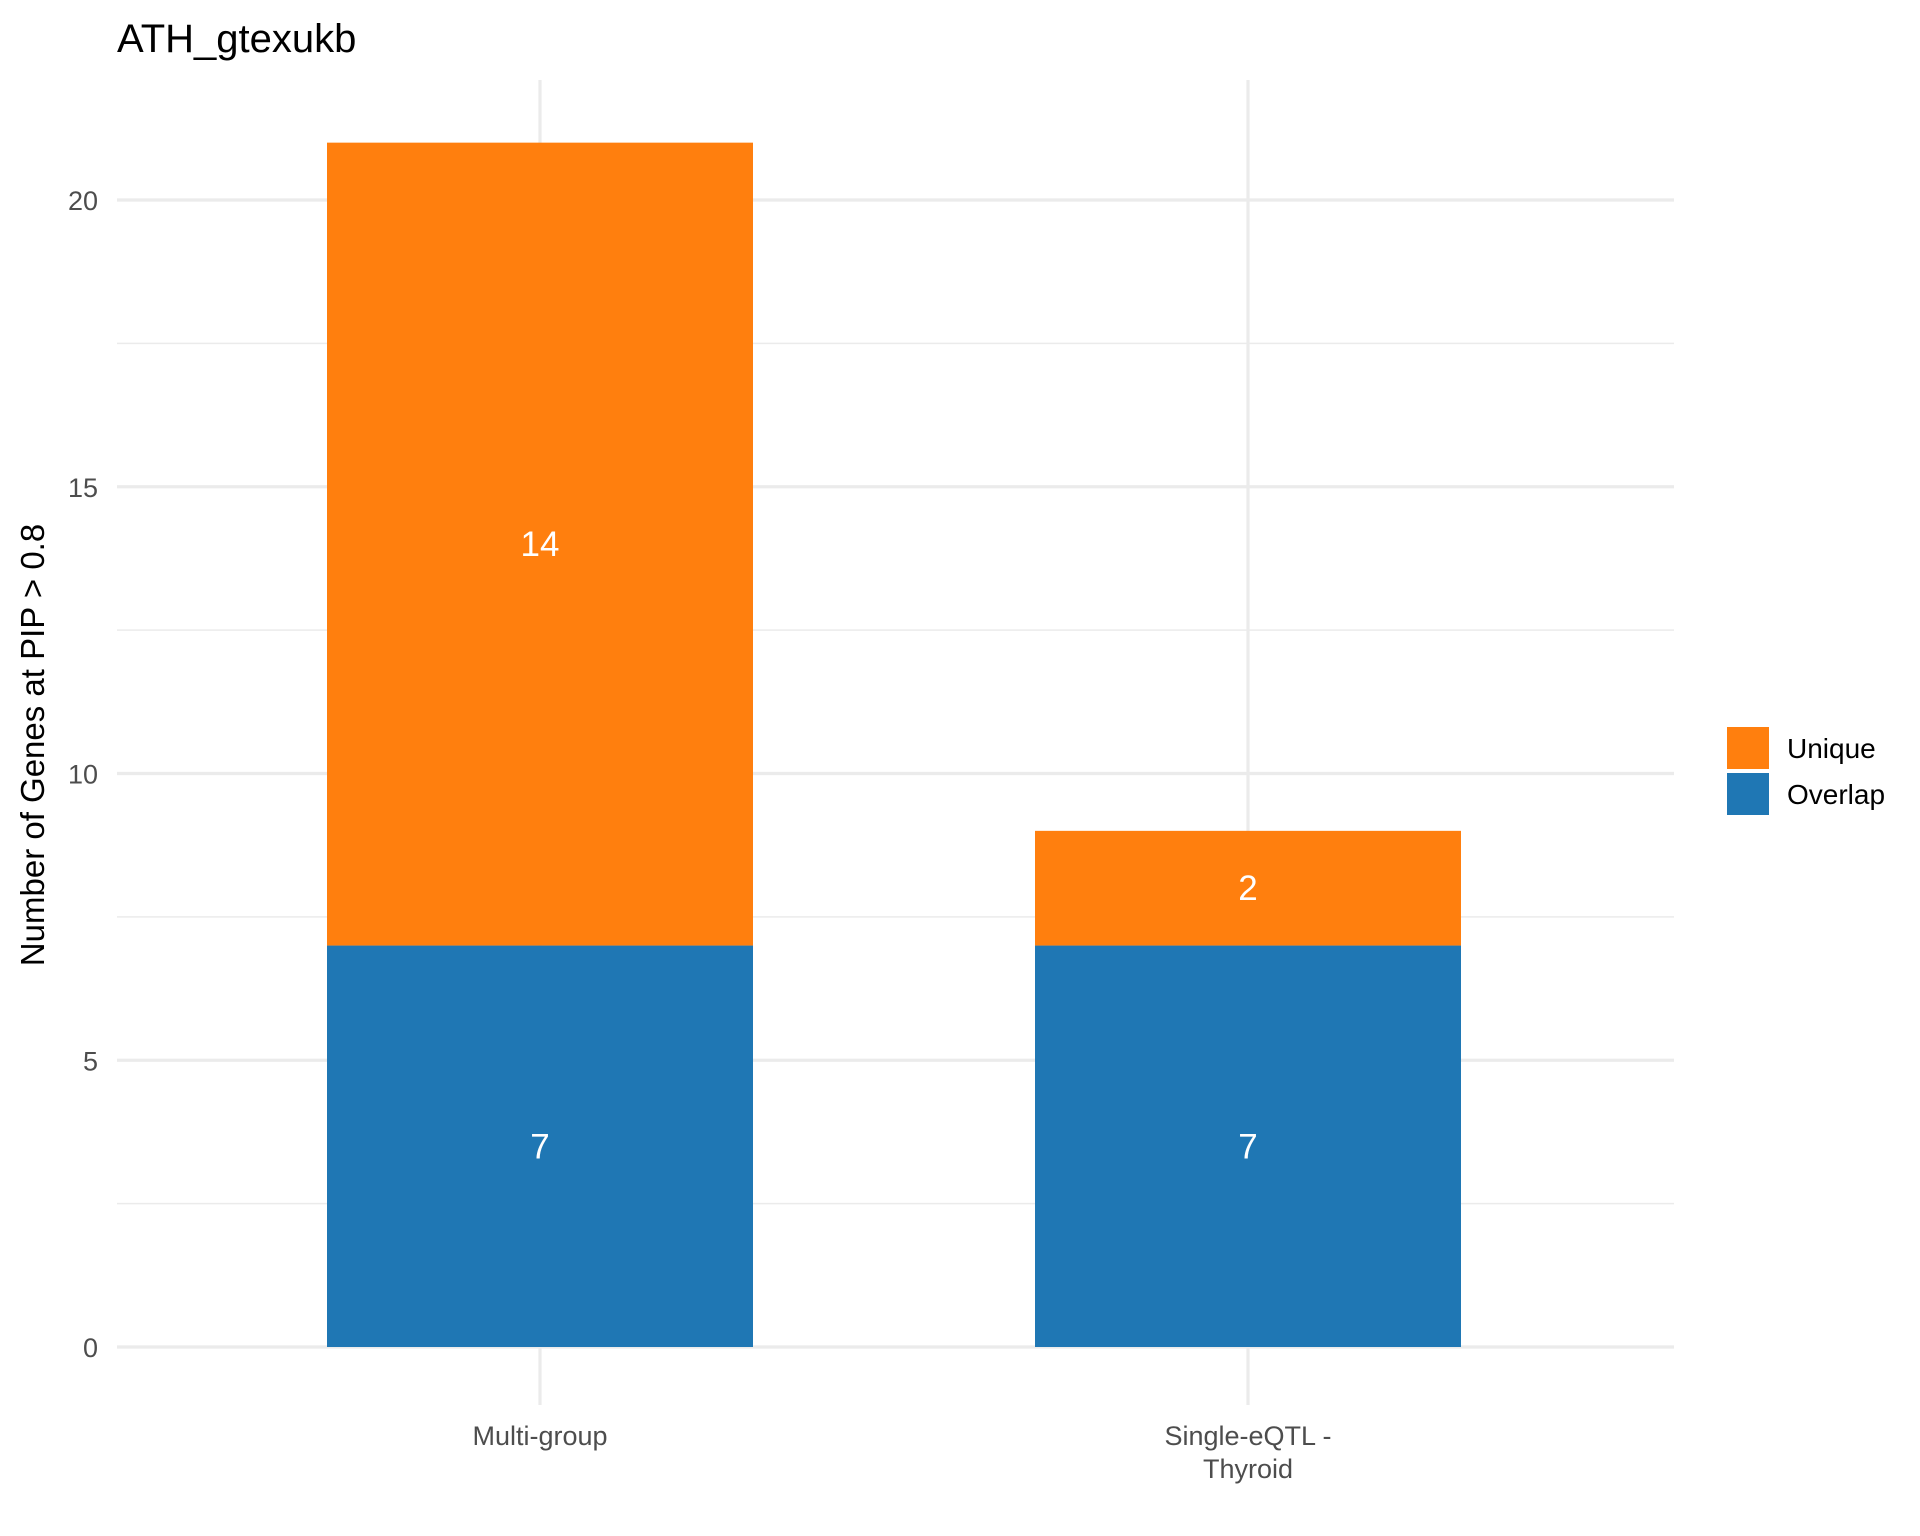 This screenshot has width=1920, height=1536. I want to click on y-tick-label: 10, so click(83, 775).